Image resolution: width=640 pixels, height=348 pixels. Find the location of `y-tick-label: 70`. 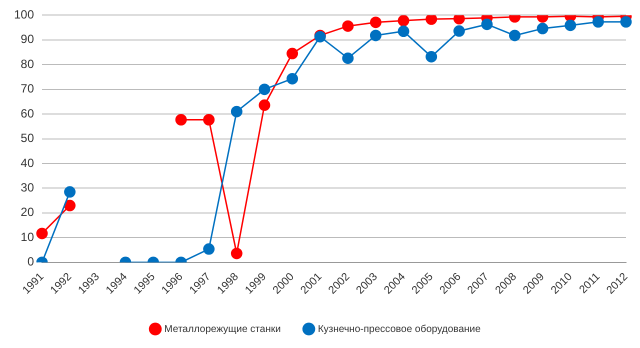

y-tick-label: 70 is located at coordinates (27, 89).